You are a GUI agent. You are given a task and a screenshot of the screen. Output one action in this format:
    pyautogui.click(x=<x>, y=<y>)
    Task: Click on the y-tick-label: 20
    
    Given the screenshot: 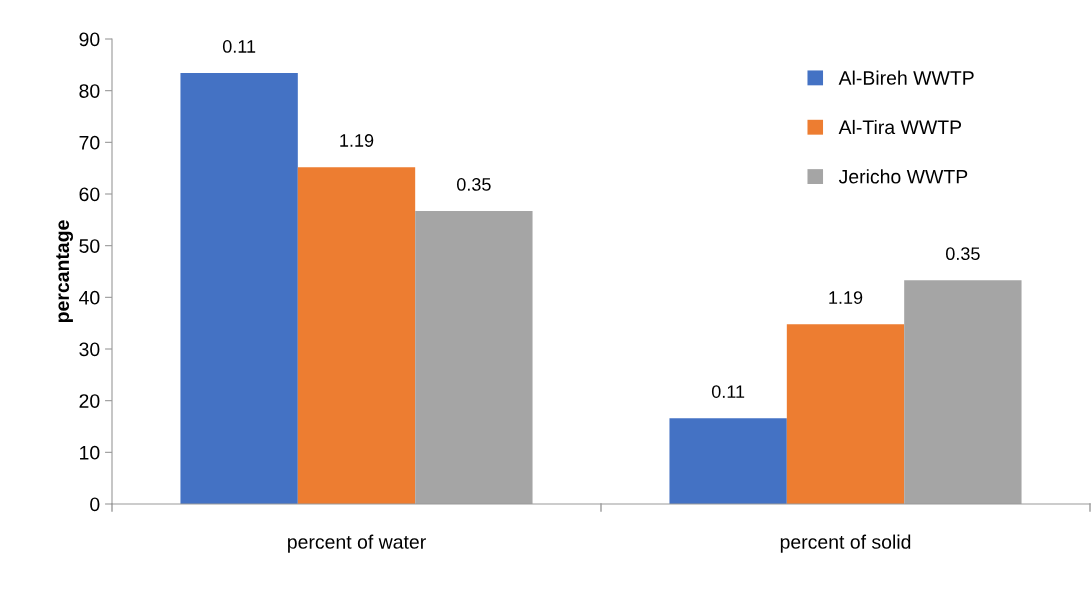 What is the action you would take?
    pyautogui.click(x=89, y=401)
    